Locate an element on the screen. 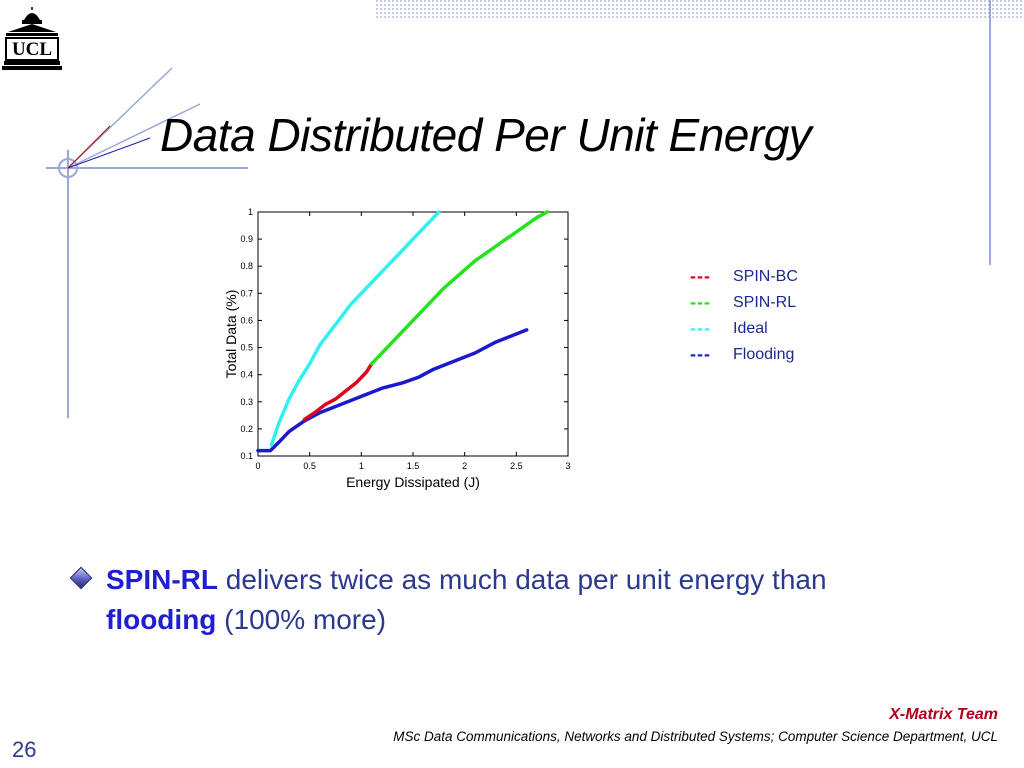  slide-title: Data Distributed Per Unit Energy is located at coordinates (486, 135).